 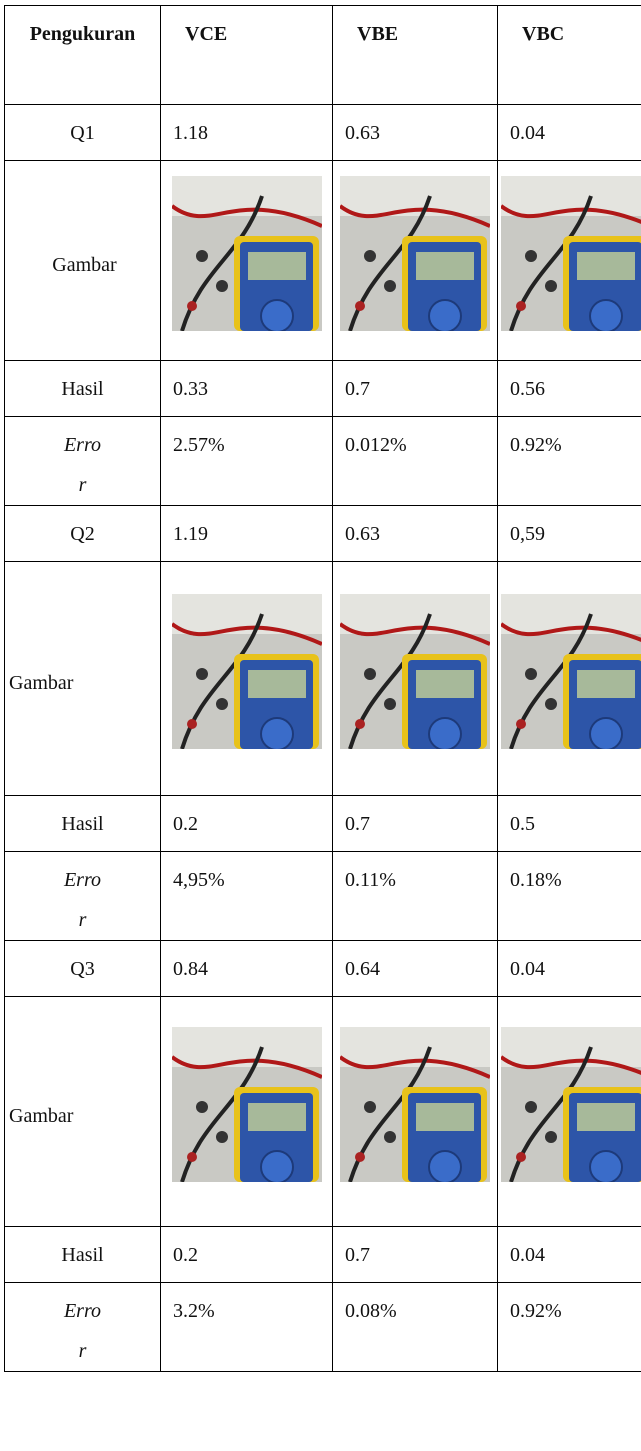 I want to click on row-label: Q1, so click(x=82, y=132).